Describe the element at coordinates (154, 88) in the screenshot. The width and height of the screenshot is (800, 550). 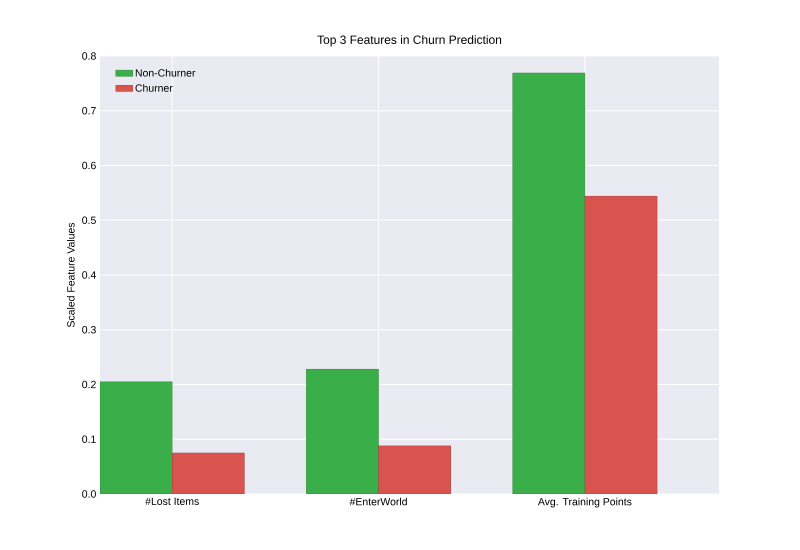
I see `legend-label: Churner` at that location.